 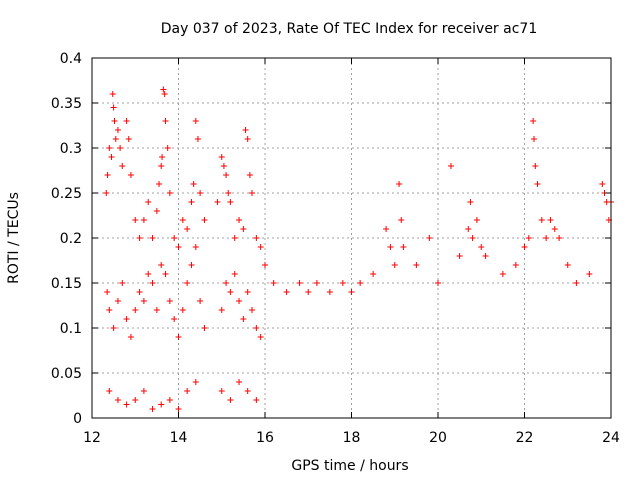 I want to click on x-tick-label: 24, so click(x=611, y=438).